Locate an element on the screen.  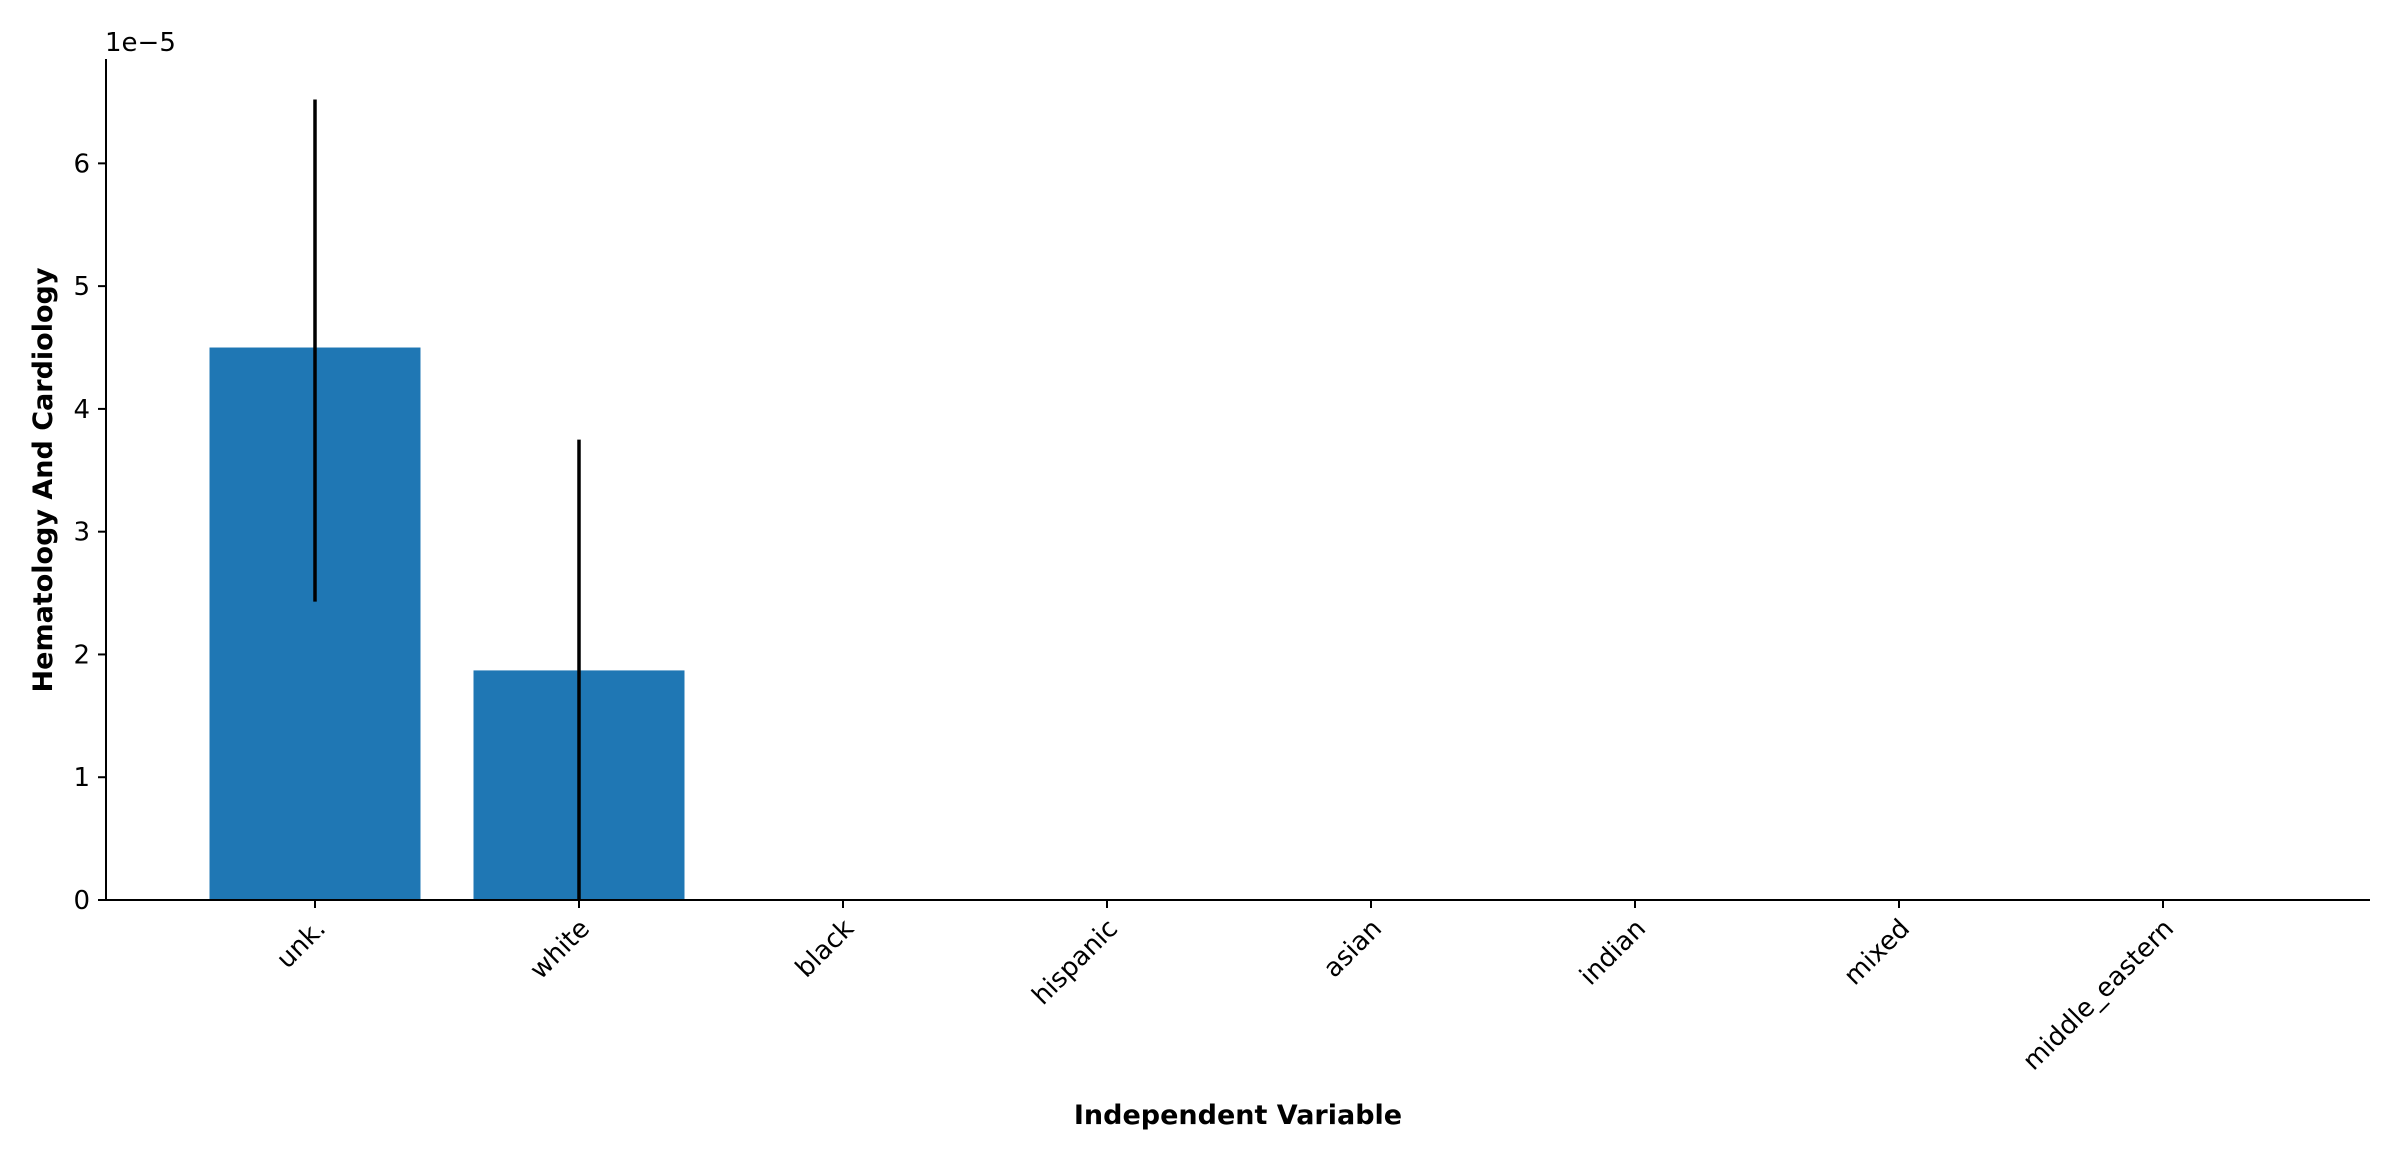
x-tick-label-5: indian is located at coordinates (1613, 953).